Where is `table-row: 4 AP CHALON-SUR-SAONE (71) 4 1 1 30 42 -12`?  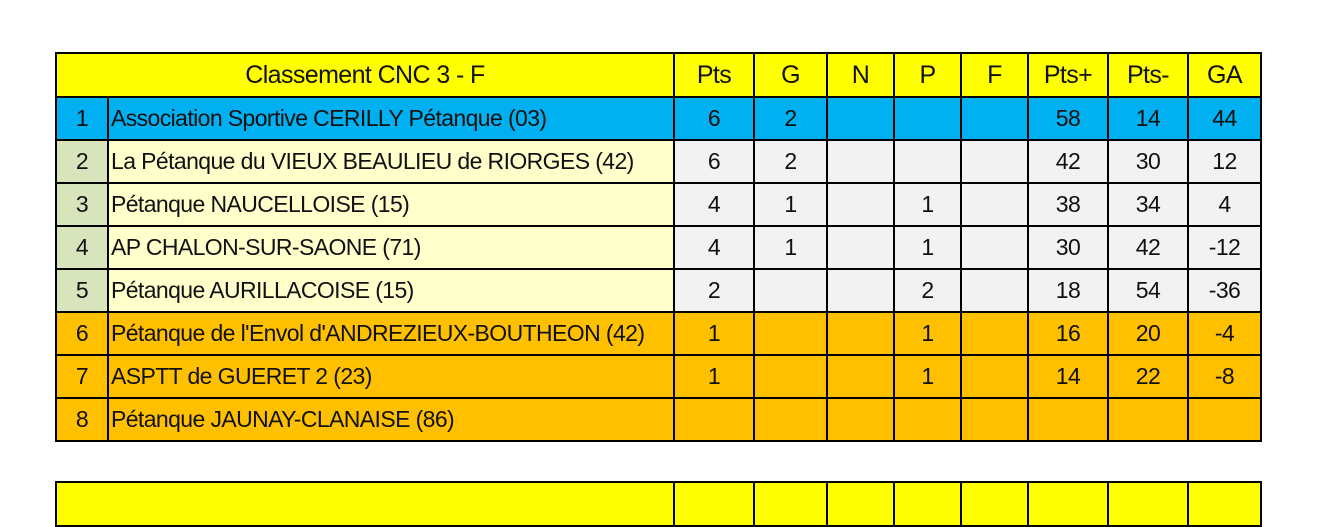
table-row: 4 AP CHALON-SUR-SAONE (71) 4 1 1 30 42 -12 is located at coordinates (658, 247).